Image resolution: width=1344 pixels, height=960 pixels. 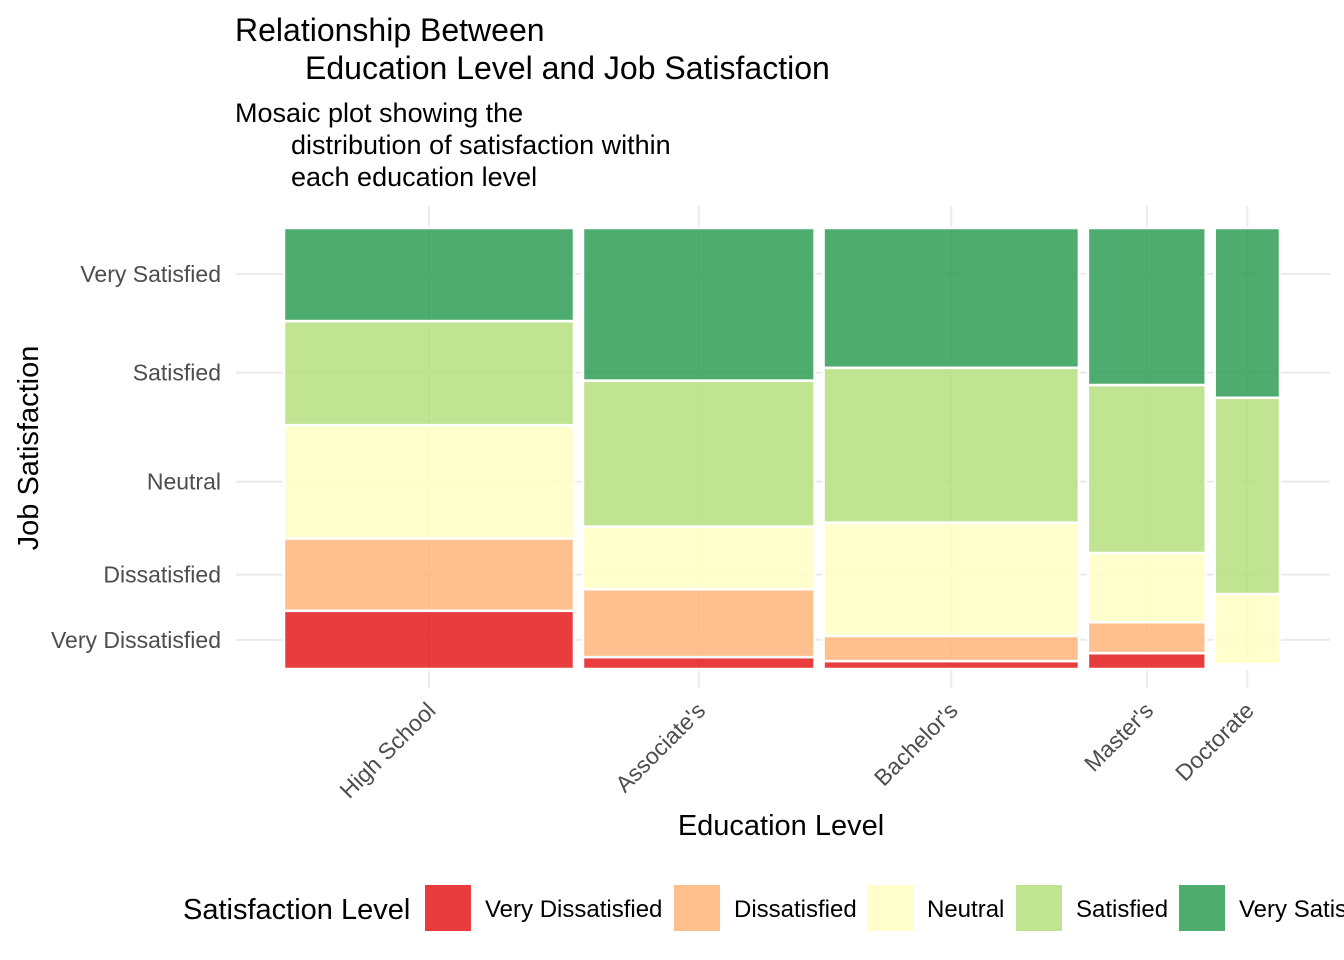 What do you see at coordinates (697, 908) in the screenshot?
I see `legend-key-dissatisfied` at bounding box center [697, 908].